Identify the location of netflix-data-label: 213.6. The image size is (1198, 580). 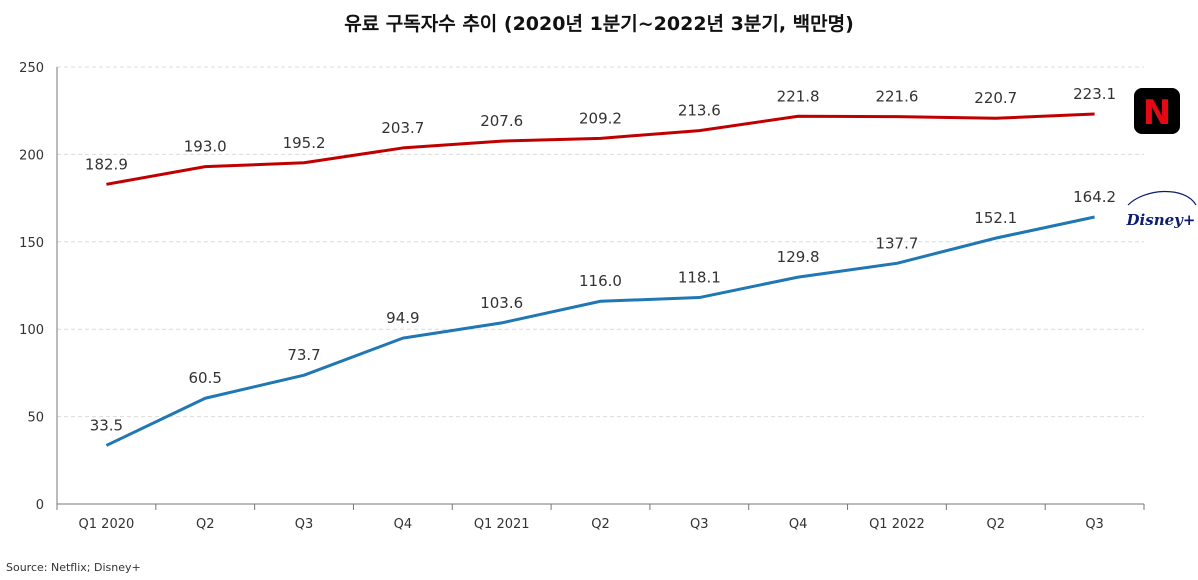
(699, 111).